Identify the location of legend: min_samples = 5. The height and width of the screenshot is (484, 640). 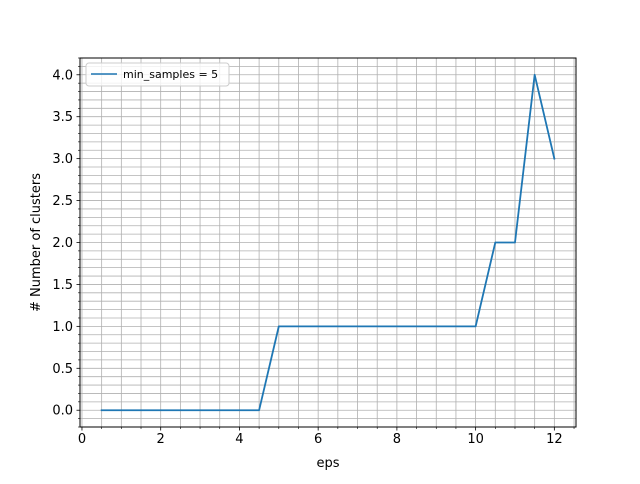
(157, 74).